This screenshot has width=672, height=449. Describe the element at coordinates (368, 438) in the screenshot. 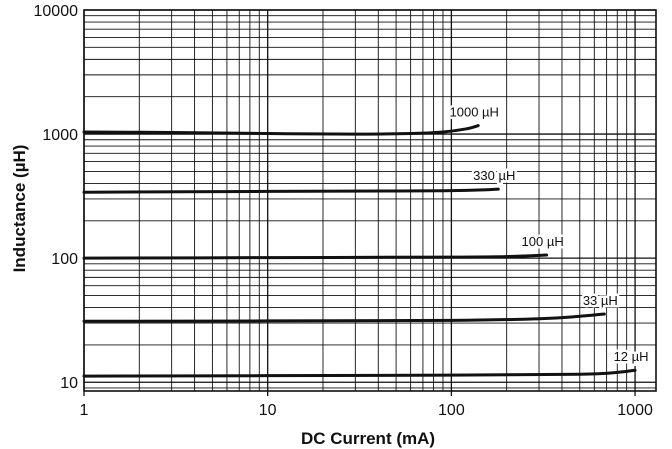

I see `x-axis-title: DC Current (mA)` at that location.